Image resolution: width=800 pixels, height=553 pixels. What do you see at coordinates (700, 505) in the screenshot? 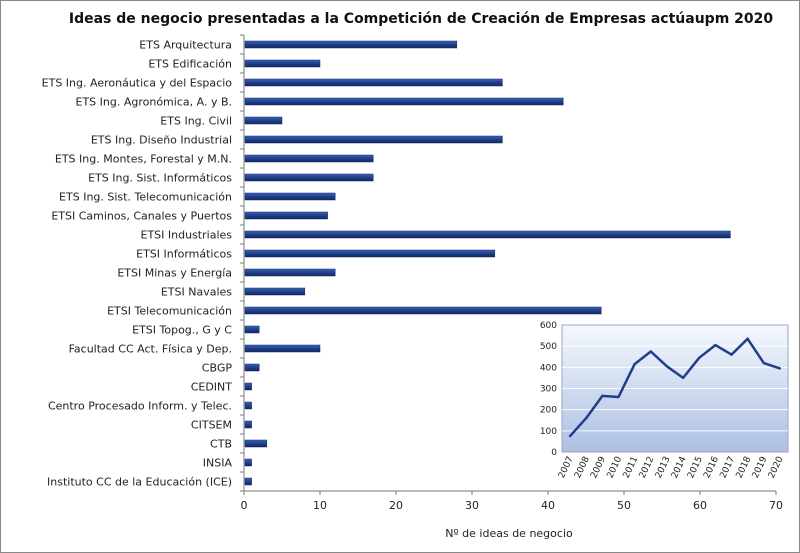
I see `x-tick-label: 60` at bounding box center [700, 505].